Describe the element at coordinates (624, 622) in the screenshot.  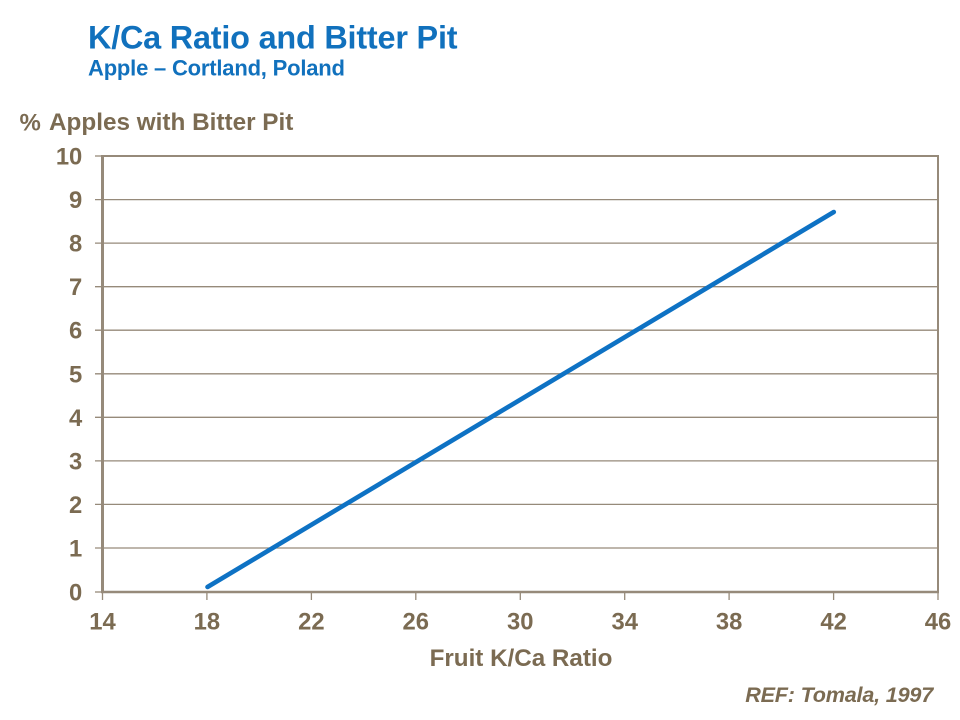
I see `svg-text: 34` at that location.